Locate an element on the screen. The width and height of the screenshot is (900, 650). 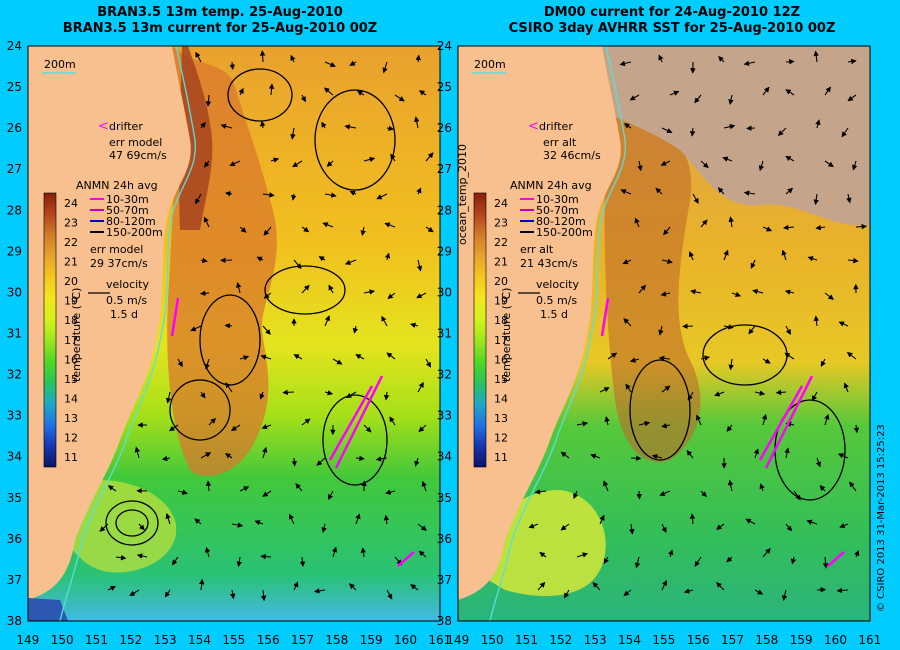
lon-tick-label-right: 152 is located at coordinates (560, 640).